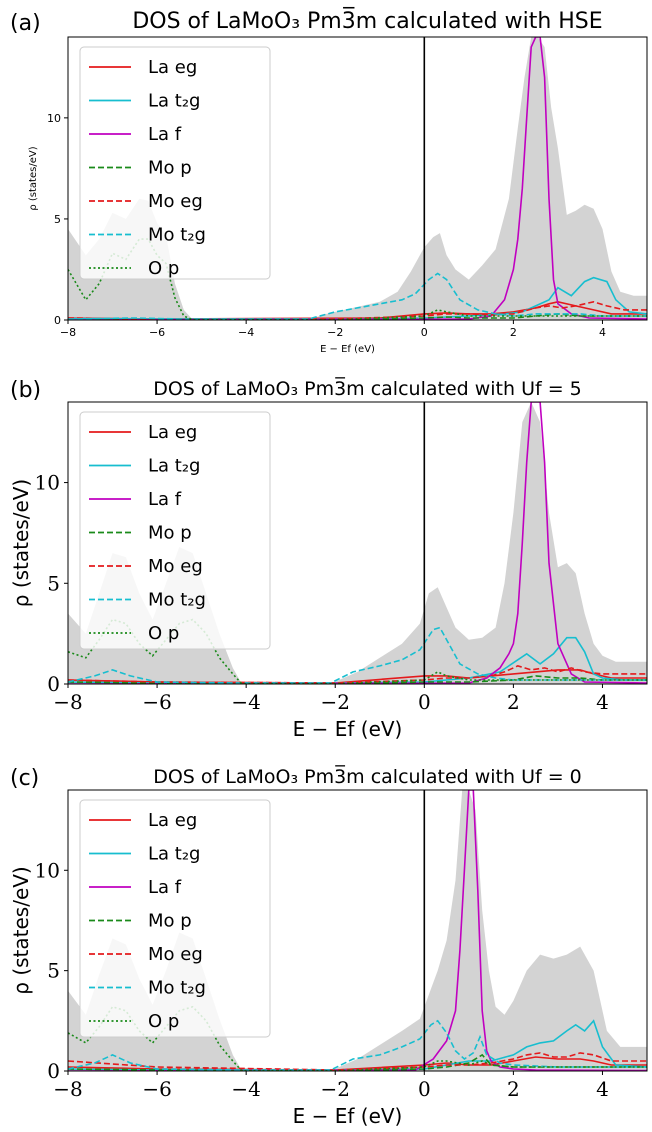  Describe the element at coordinates (24, 778) in the screenshot. I see `panel-label: (c)` at that location.